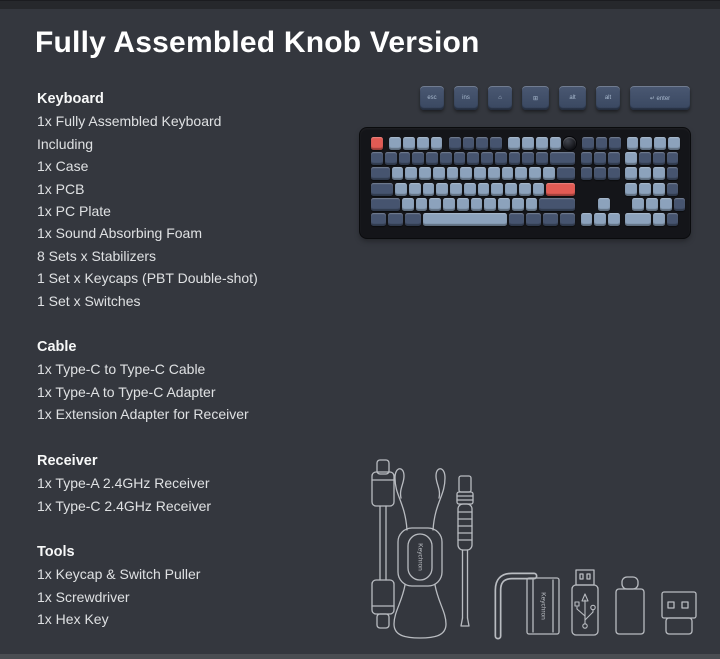  Describe the element at coordinates (63, 166) in the screenshot. I see `list-item: 1x Case` at that location.